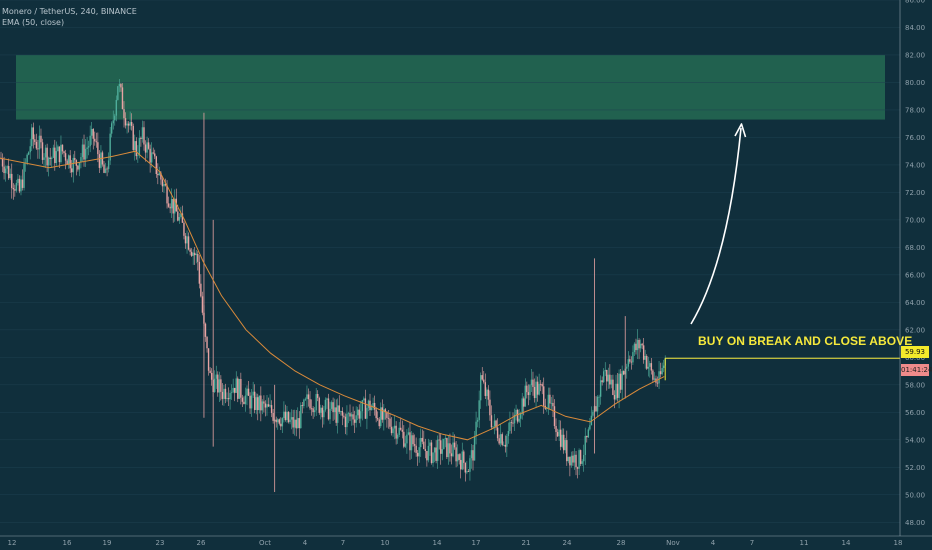 The width and height of the screenshot is (932, 550). Describe the element at coordinates (437, 543) in the screenshot. I see `x-tick-label: 14` at that location.